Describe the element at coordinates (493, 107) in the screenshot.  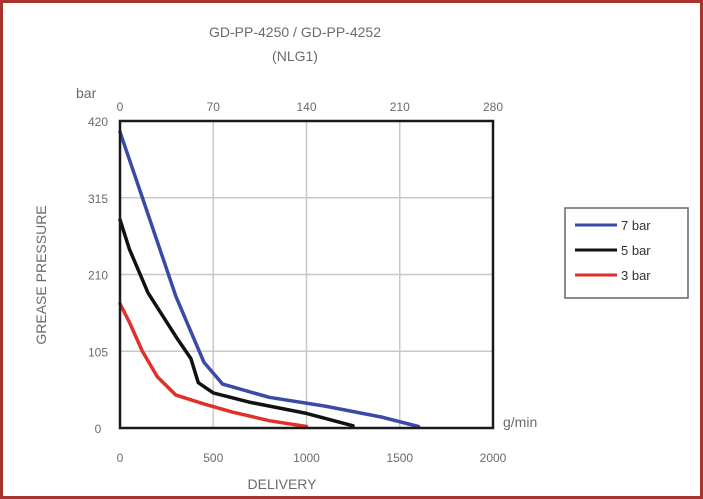
I see `top-tick-label: 280` at that location.